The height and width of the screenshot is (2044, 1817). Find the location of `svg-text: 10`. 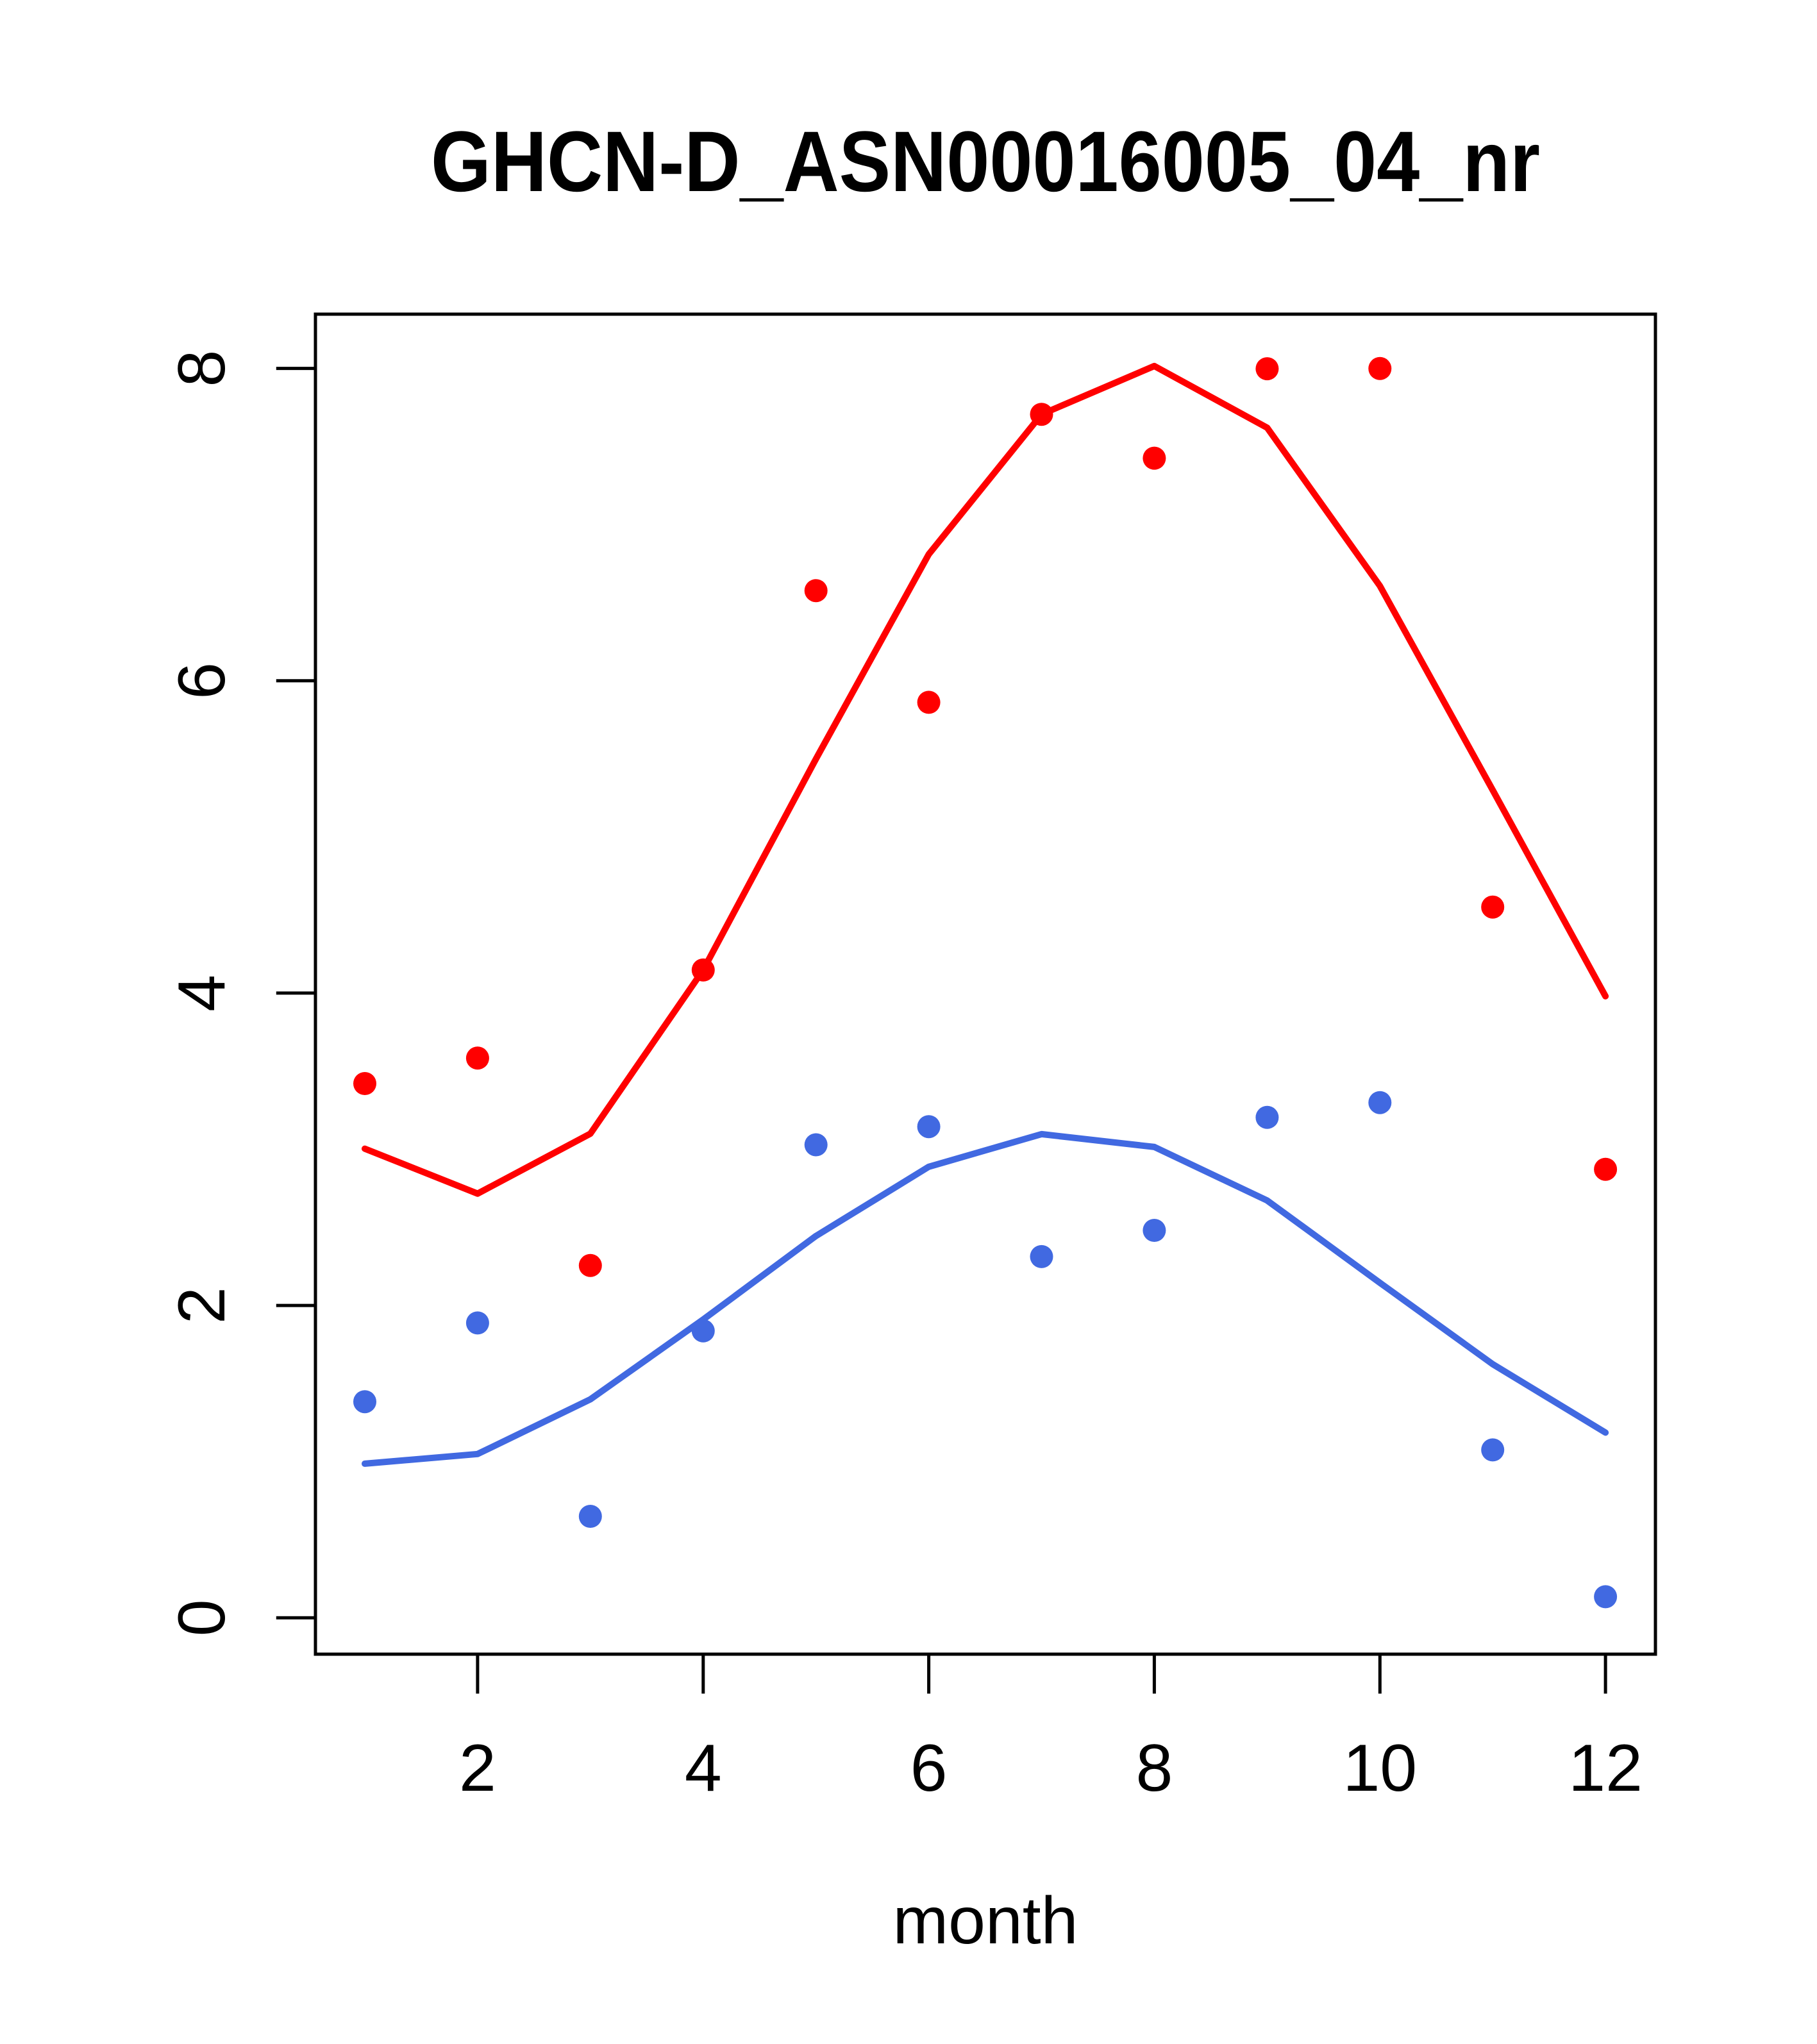

svg-text: 10 is located at coordinates (1380, 1768).